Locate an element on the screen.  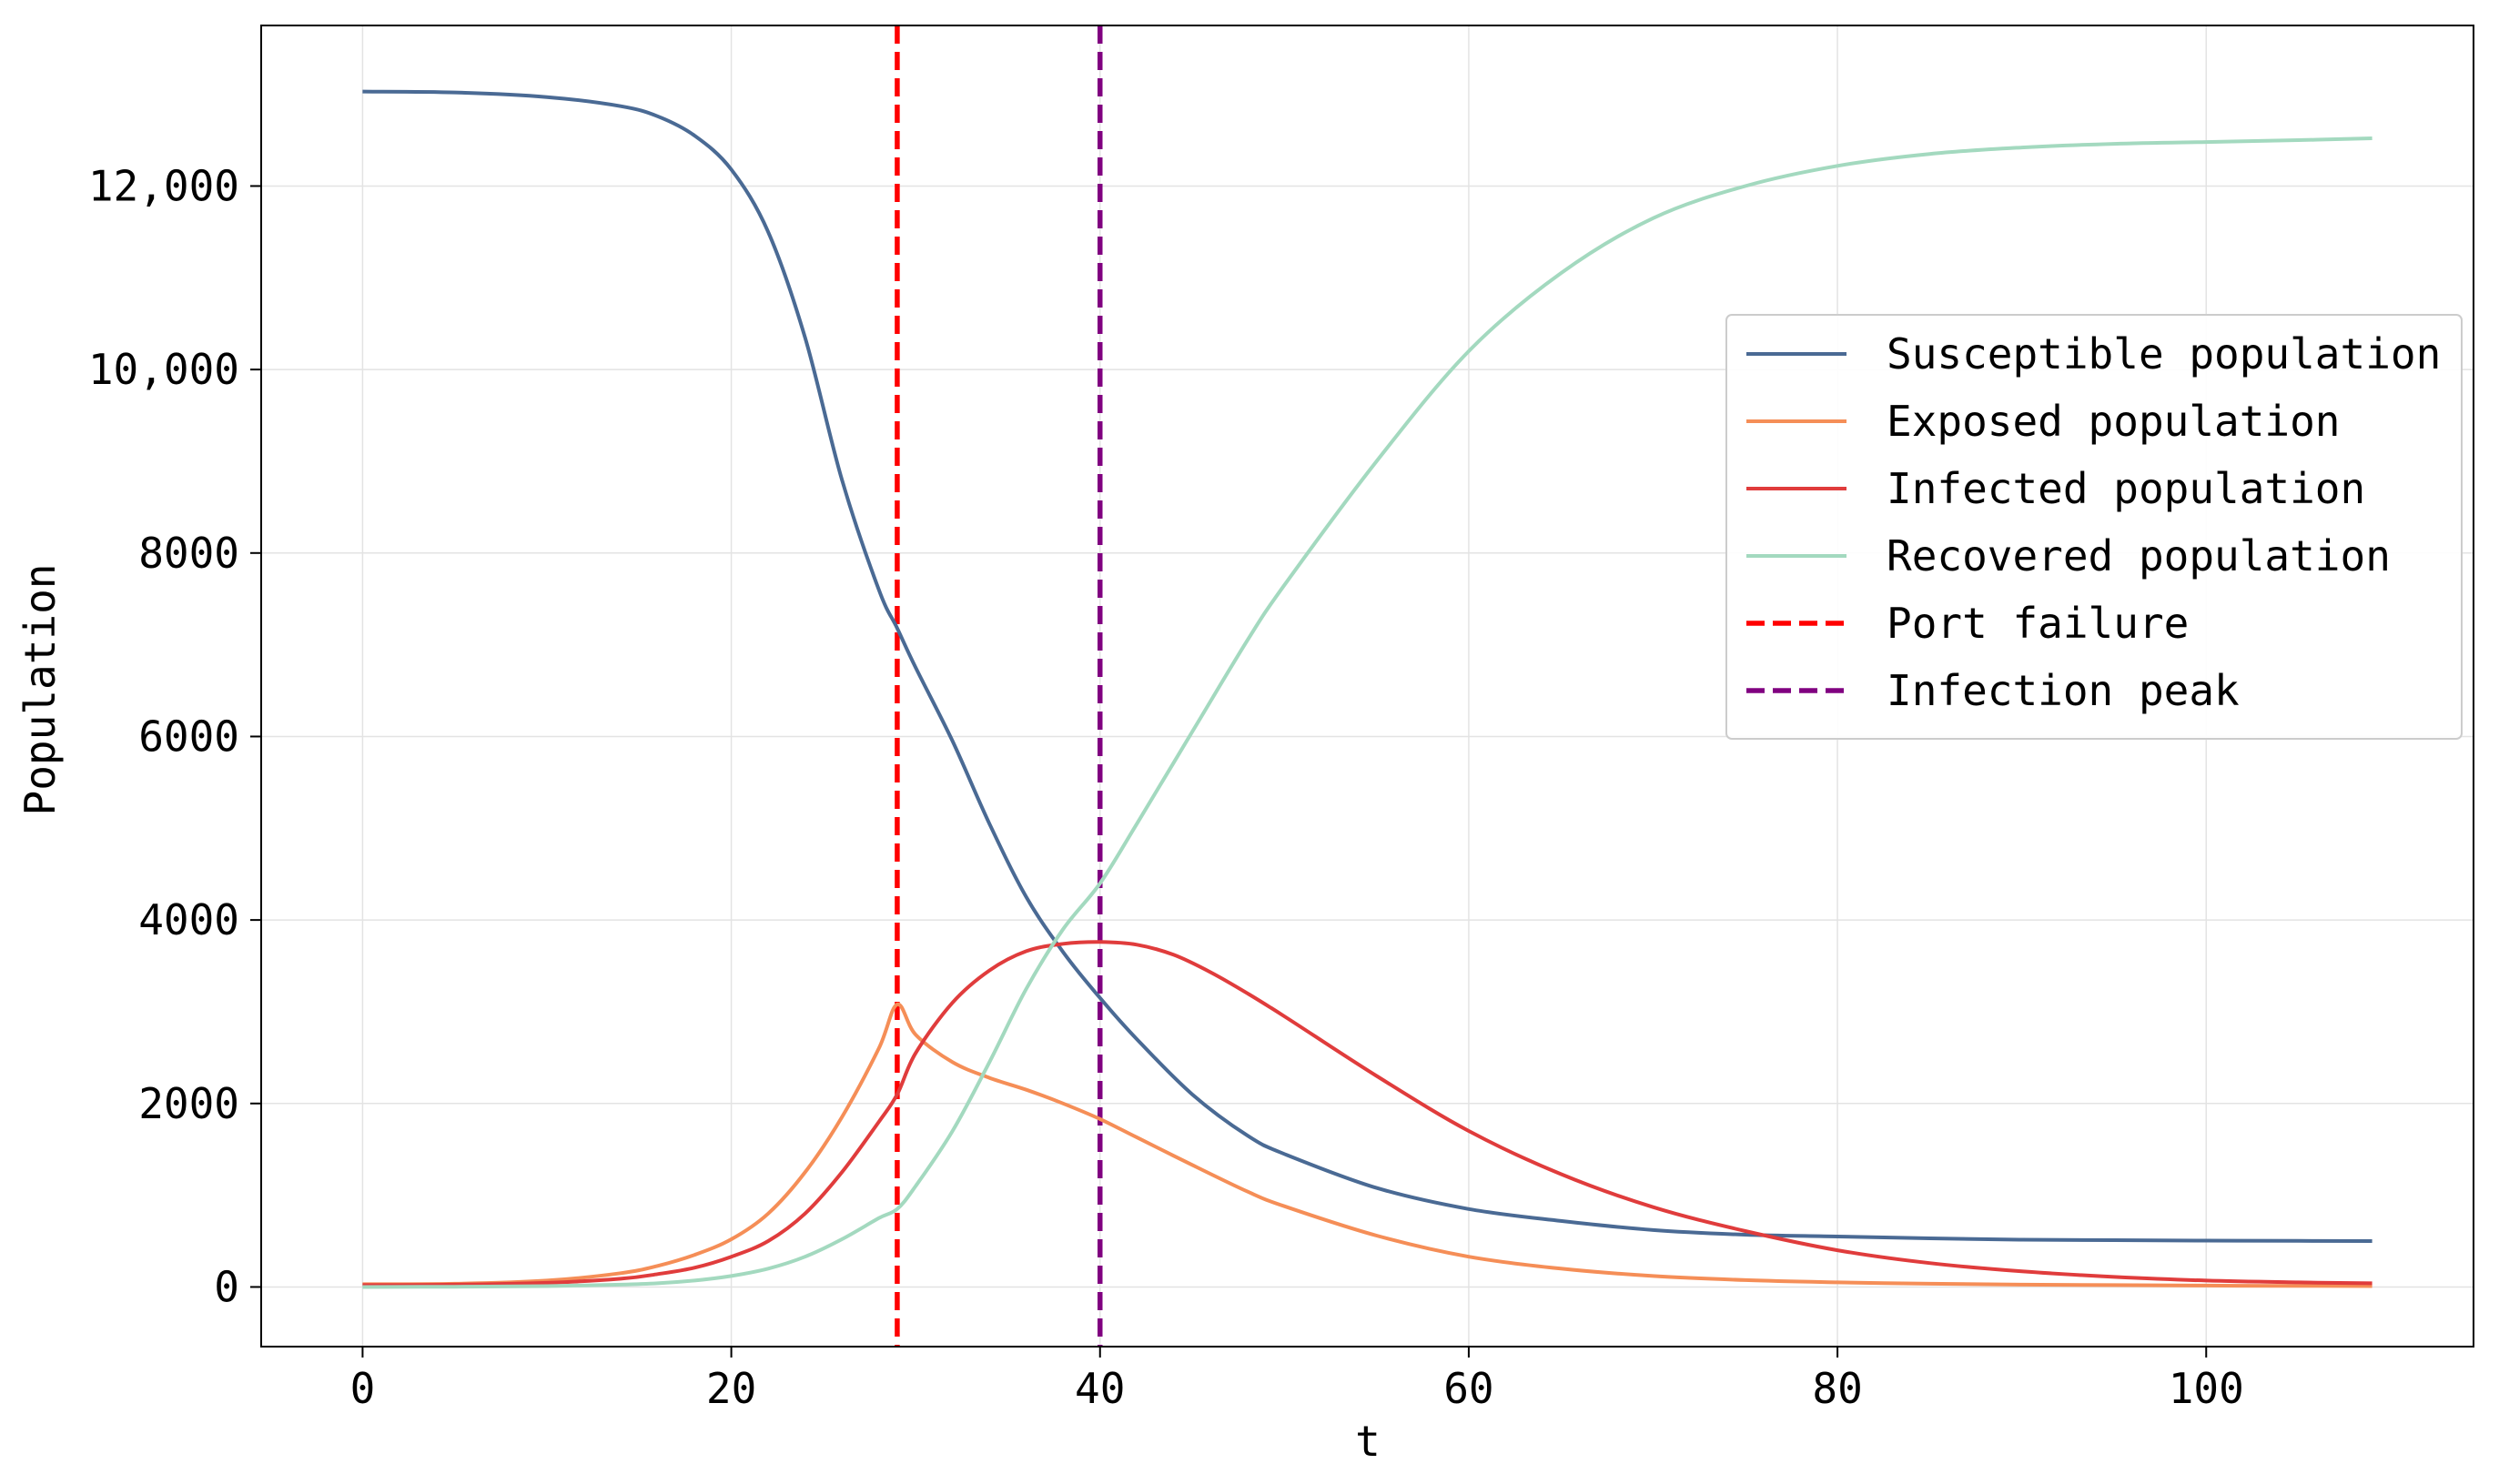
y-tick-label: 12,000 is located at coordinates (163, 185).